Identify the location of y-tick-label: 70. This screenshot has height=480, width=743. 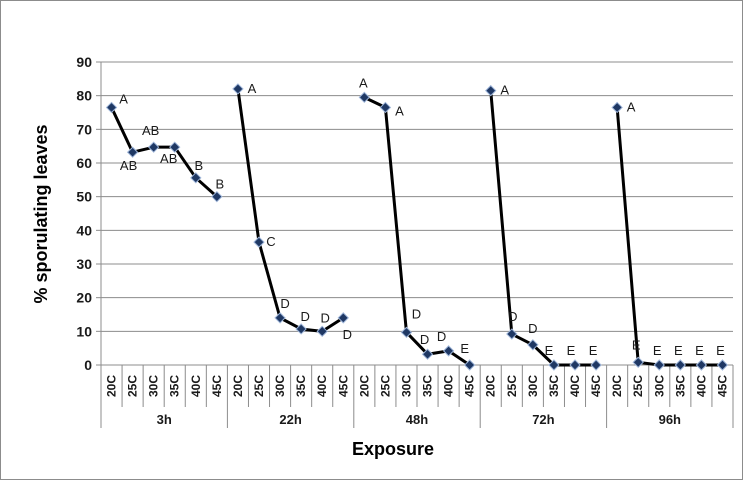
(84, 129).